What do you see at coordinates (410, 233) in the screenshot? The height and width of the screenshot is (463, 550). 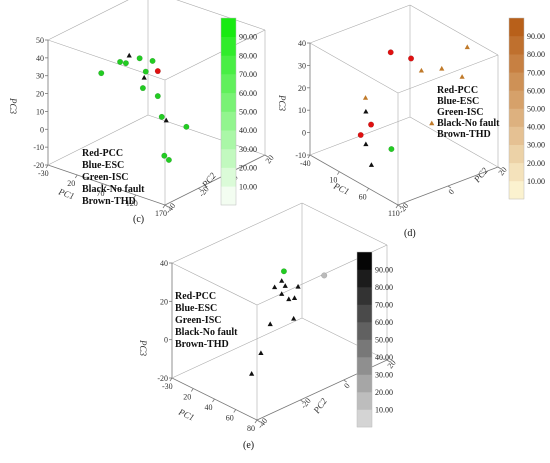 I see `panel-label: (d)` at bounding box center [410, 233].